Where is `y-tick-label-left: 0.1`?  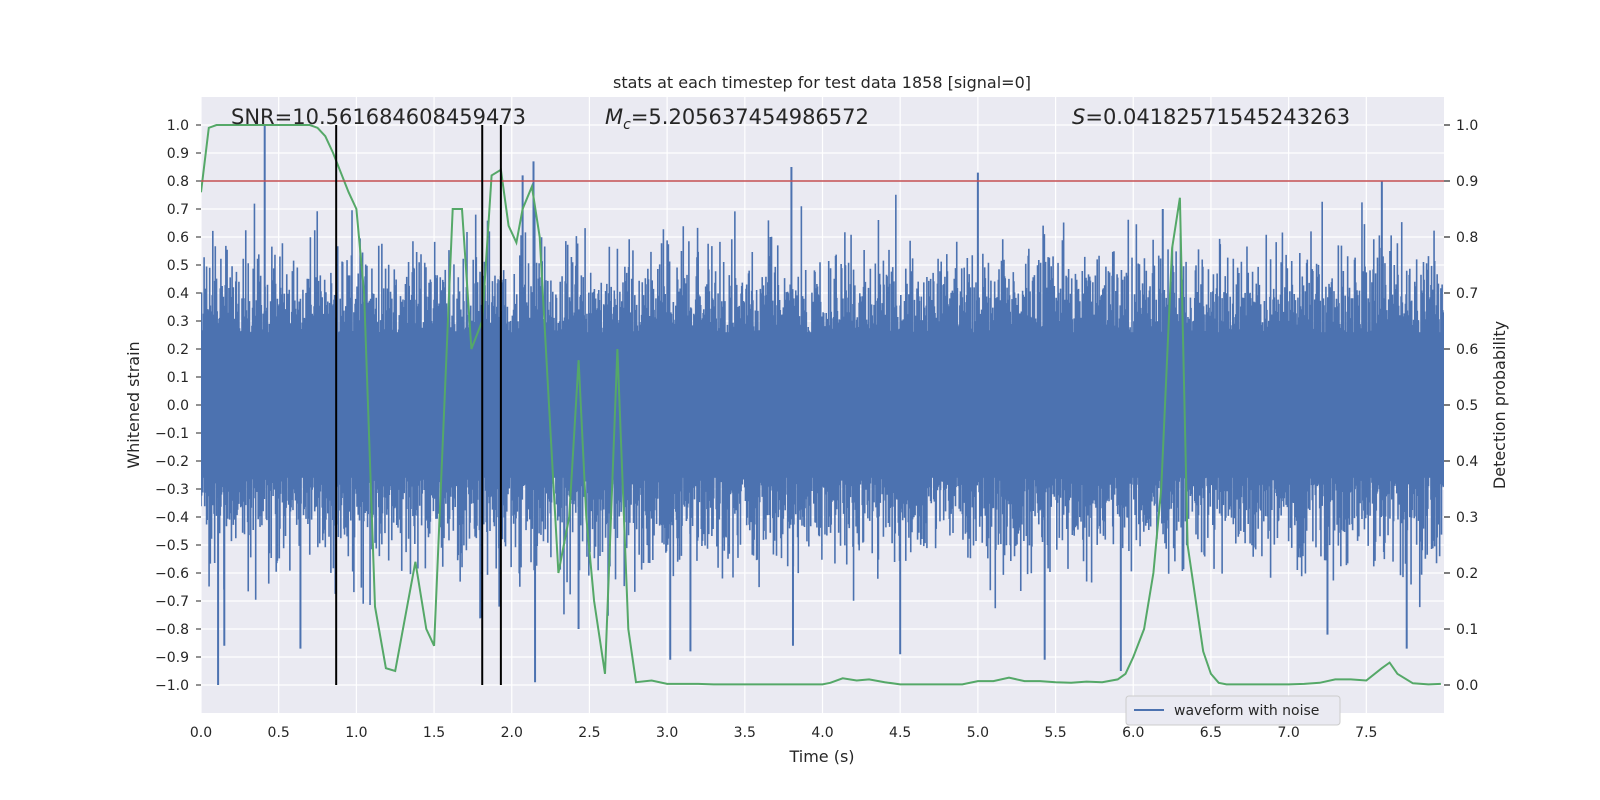 y-tick-label-left: 0.1 is located at coordinates (178, 378).